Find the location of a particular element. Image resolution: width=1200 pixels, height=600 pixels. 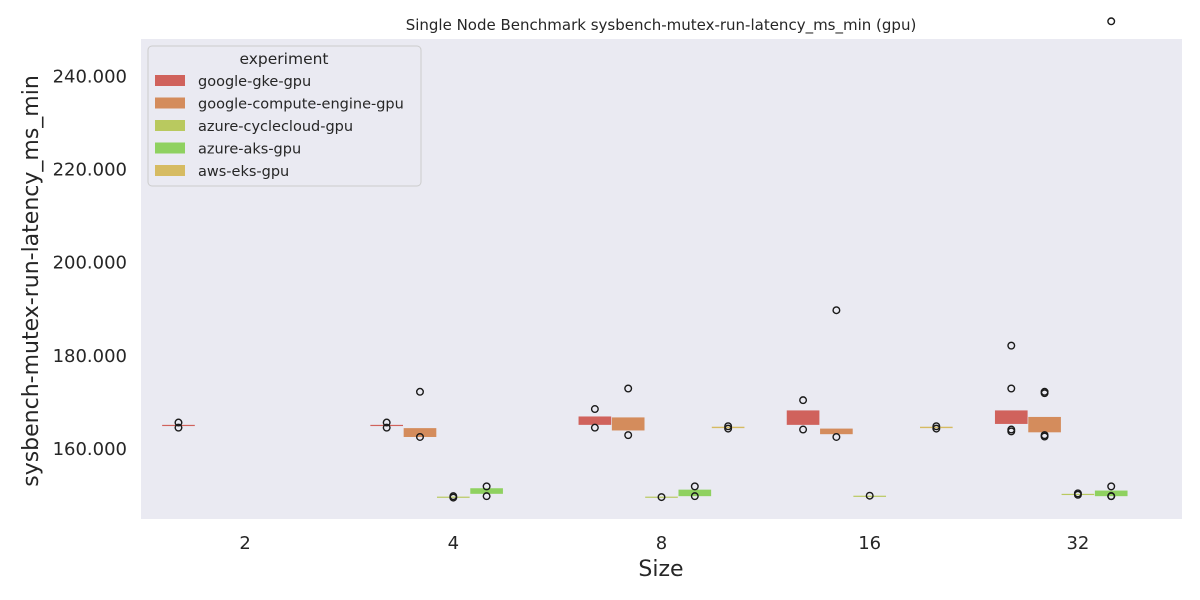

x-tick-label: 8 is located at coordinates (661, 543).